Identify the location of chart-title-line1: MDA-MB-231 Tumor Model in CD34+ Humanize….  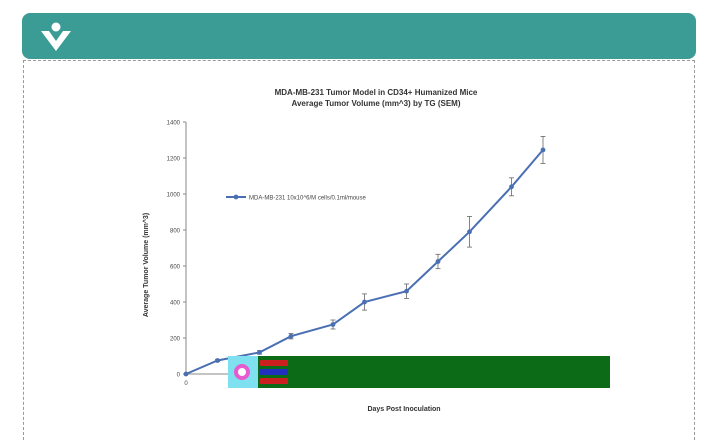
(376, 92).